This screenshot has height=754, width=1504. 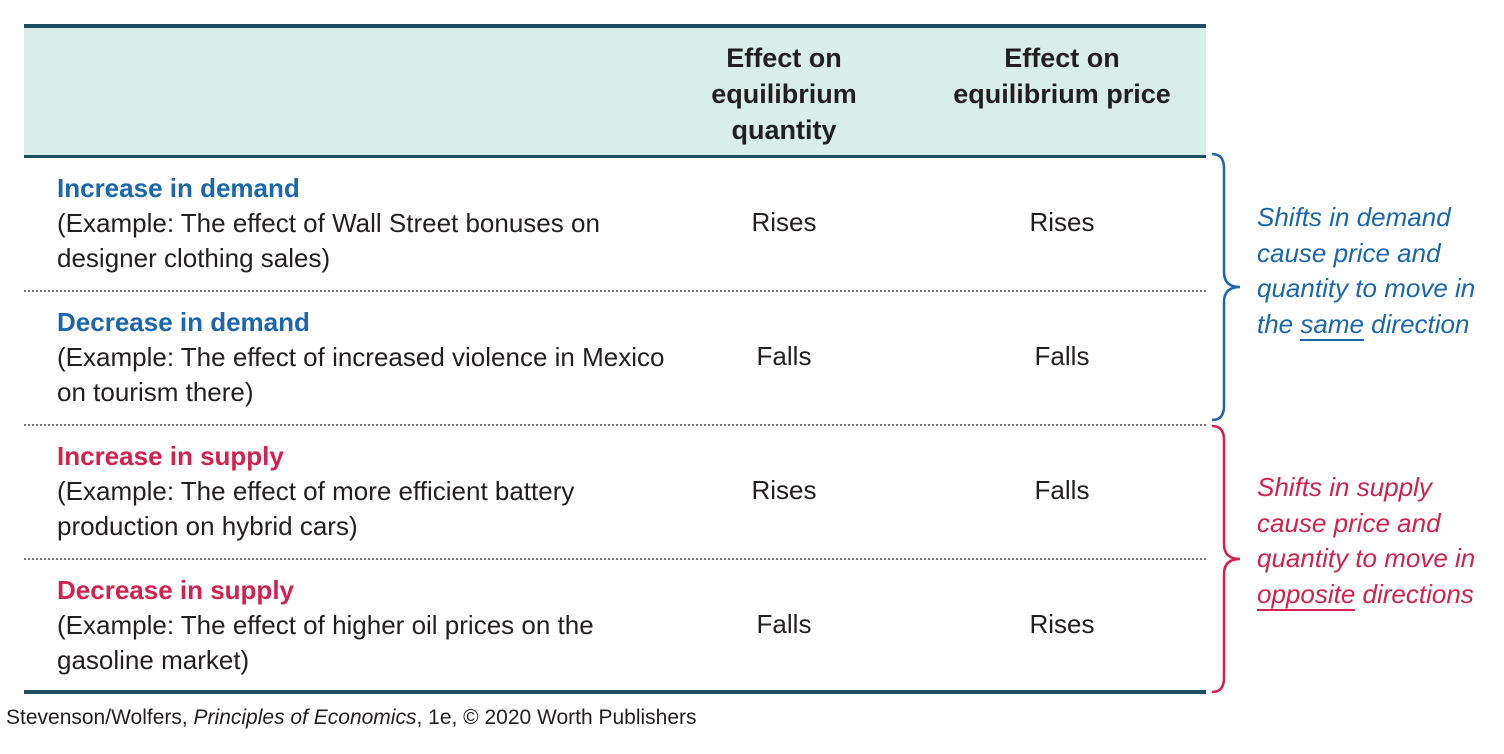 I want to click on note-text: directions, so click(x=1414, y=593).